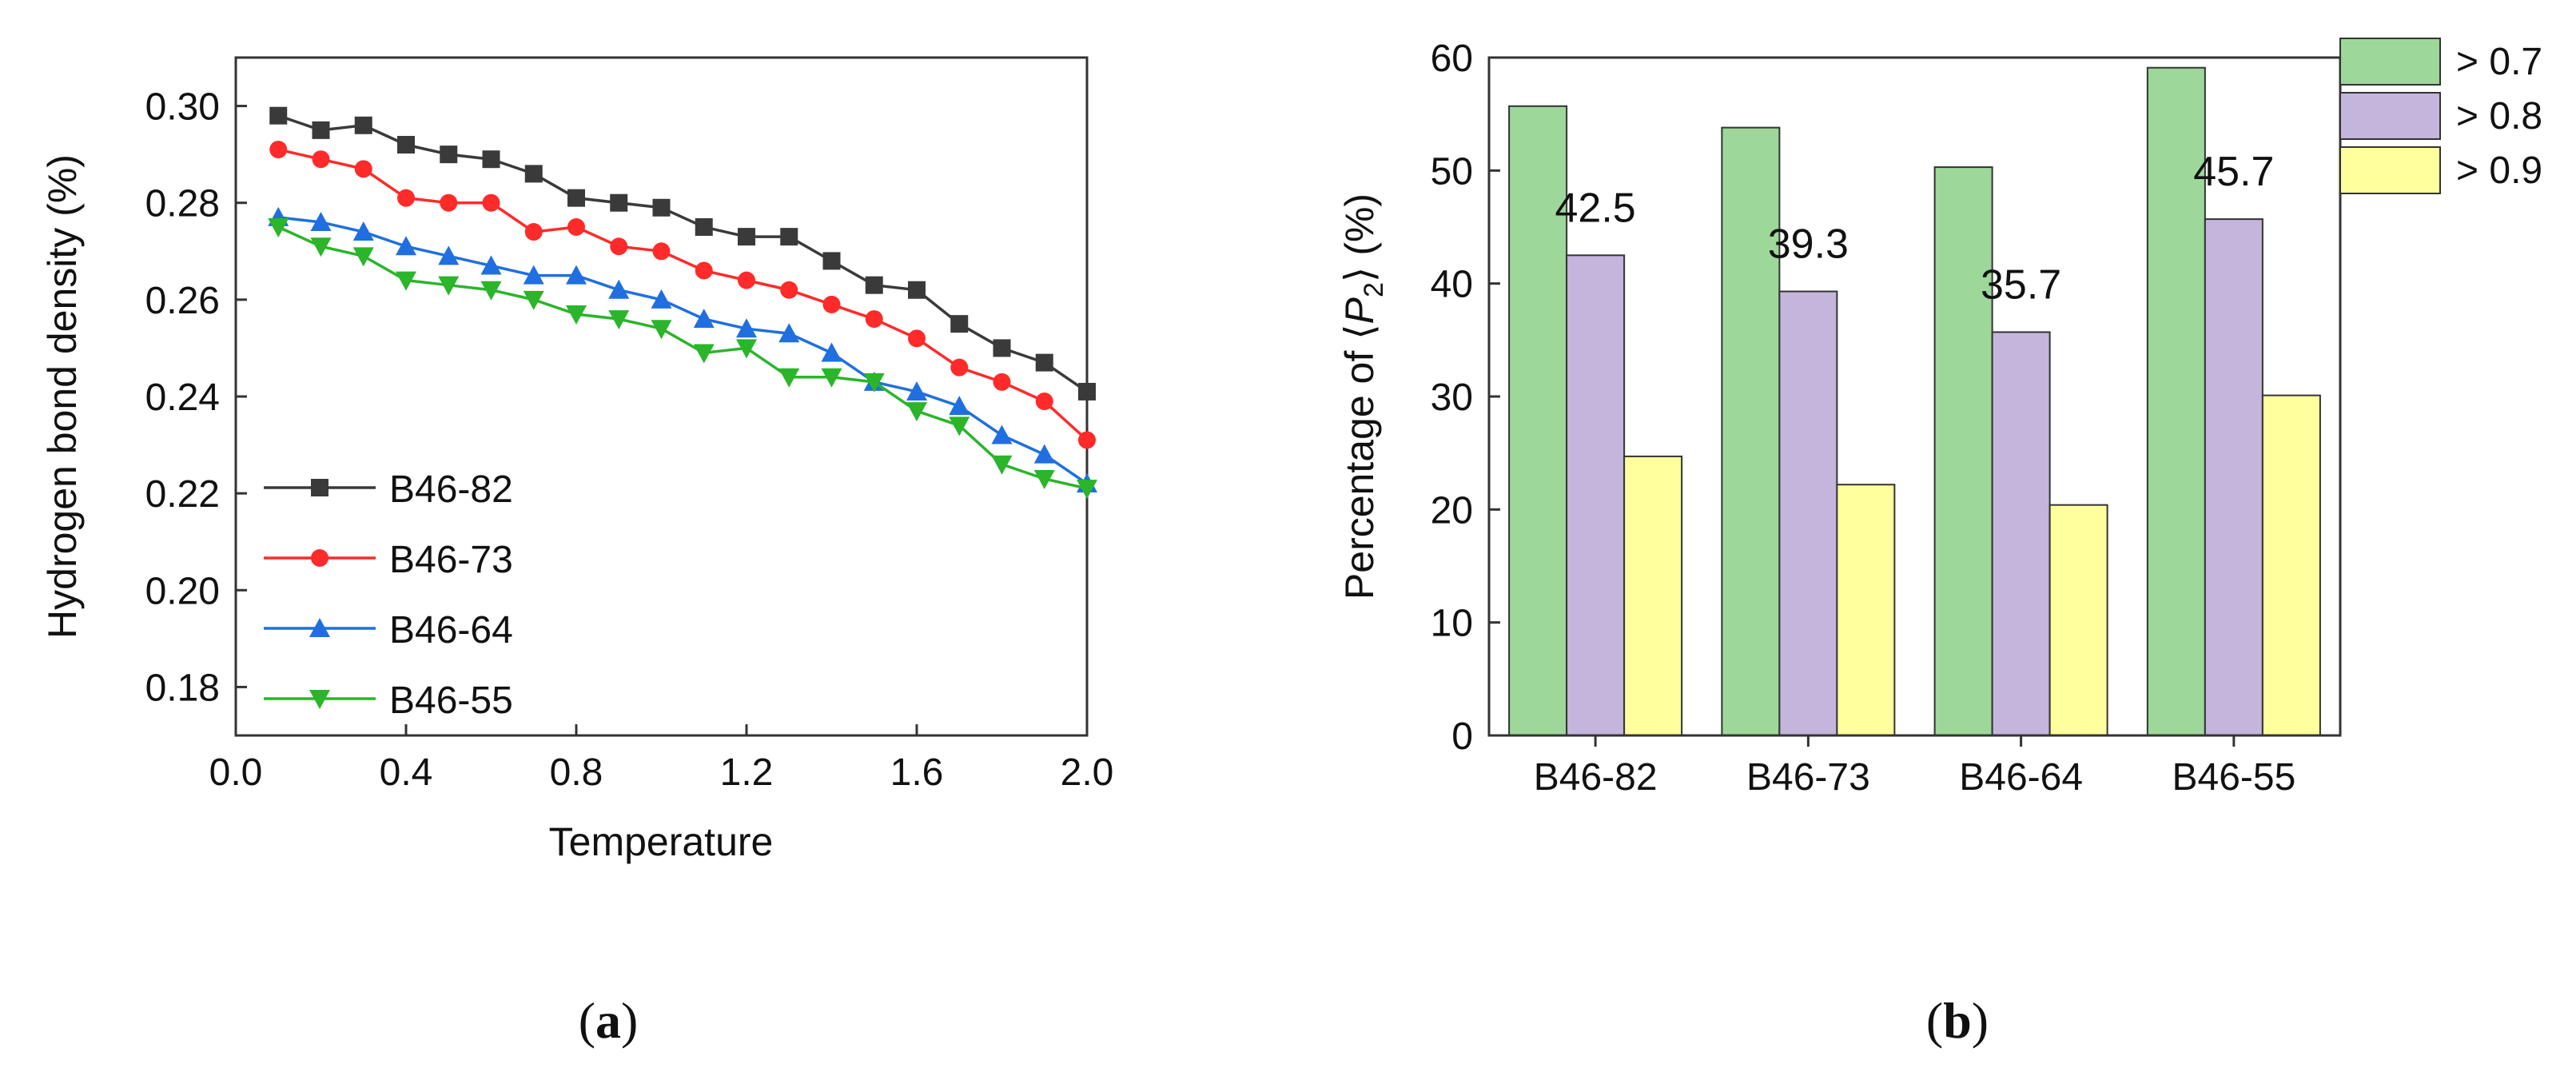 The width and height of the screenshot is (2576, 1076). Describe the element at coordinates (1808, 777) in the screenshot. I see `x-tick-label: B46-73` at that location.